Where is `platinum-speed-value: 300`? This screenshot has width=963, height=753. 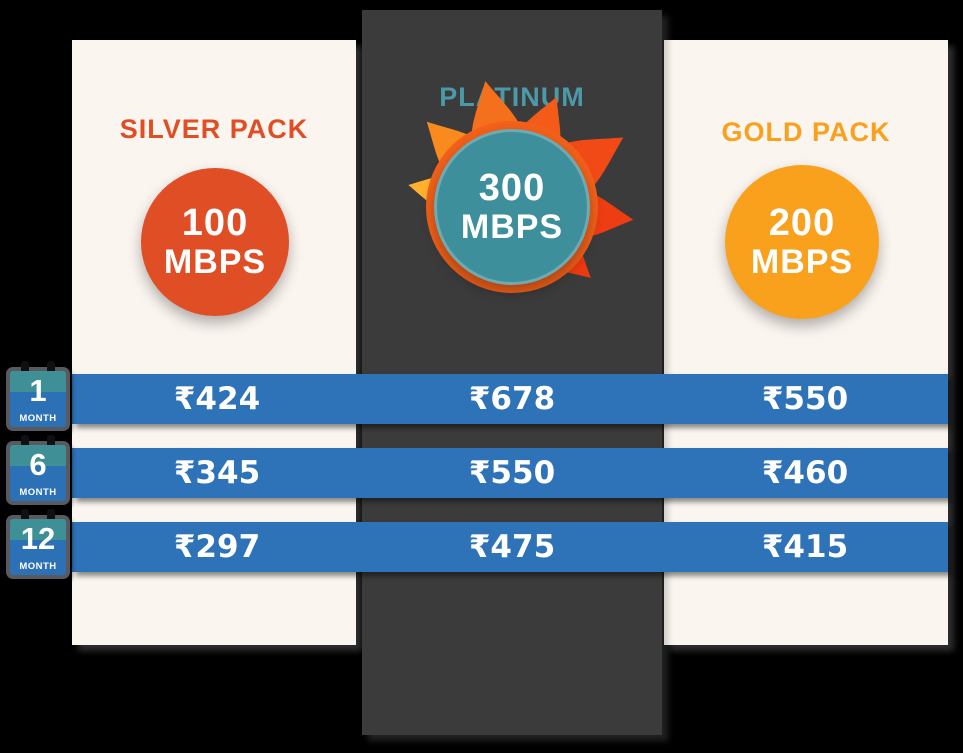 platinum-speed-value: 300 is located at coordinates (512, 188).